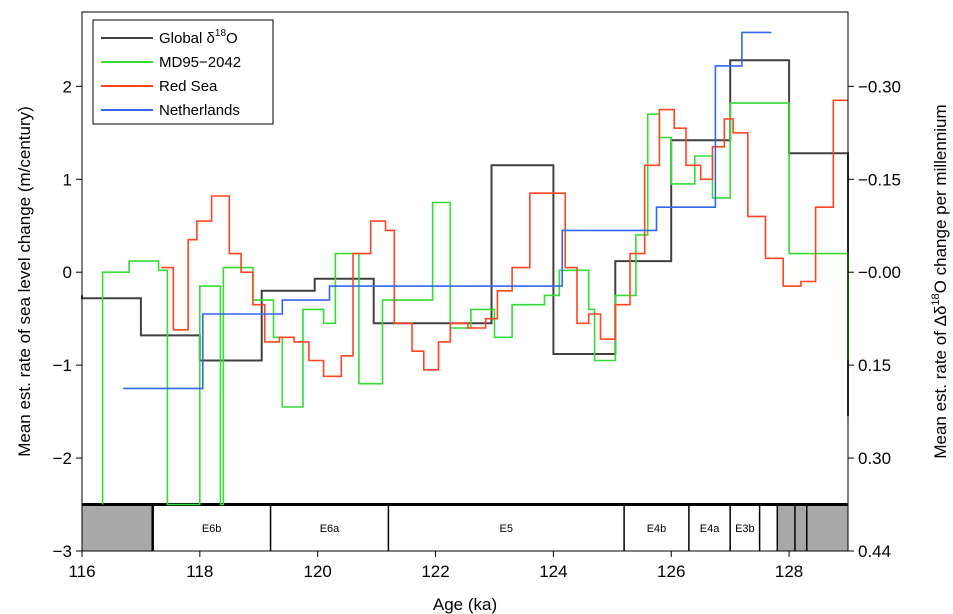 This screenshot has width=953, height=614. What do you see at coordinates (553, 571) in the screenshot?
I see `x-tick-label-124: 124` at bounding box center [553, 571].